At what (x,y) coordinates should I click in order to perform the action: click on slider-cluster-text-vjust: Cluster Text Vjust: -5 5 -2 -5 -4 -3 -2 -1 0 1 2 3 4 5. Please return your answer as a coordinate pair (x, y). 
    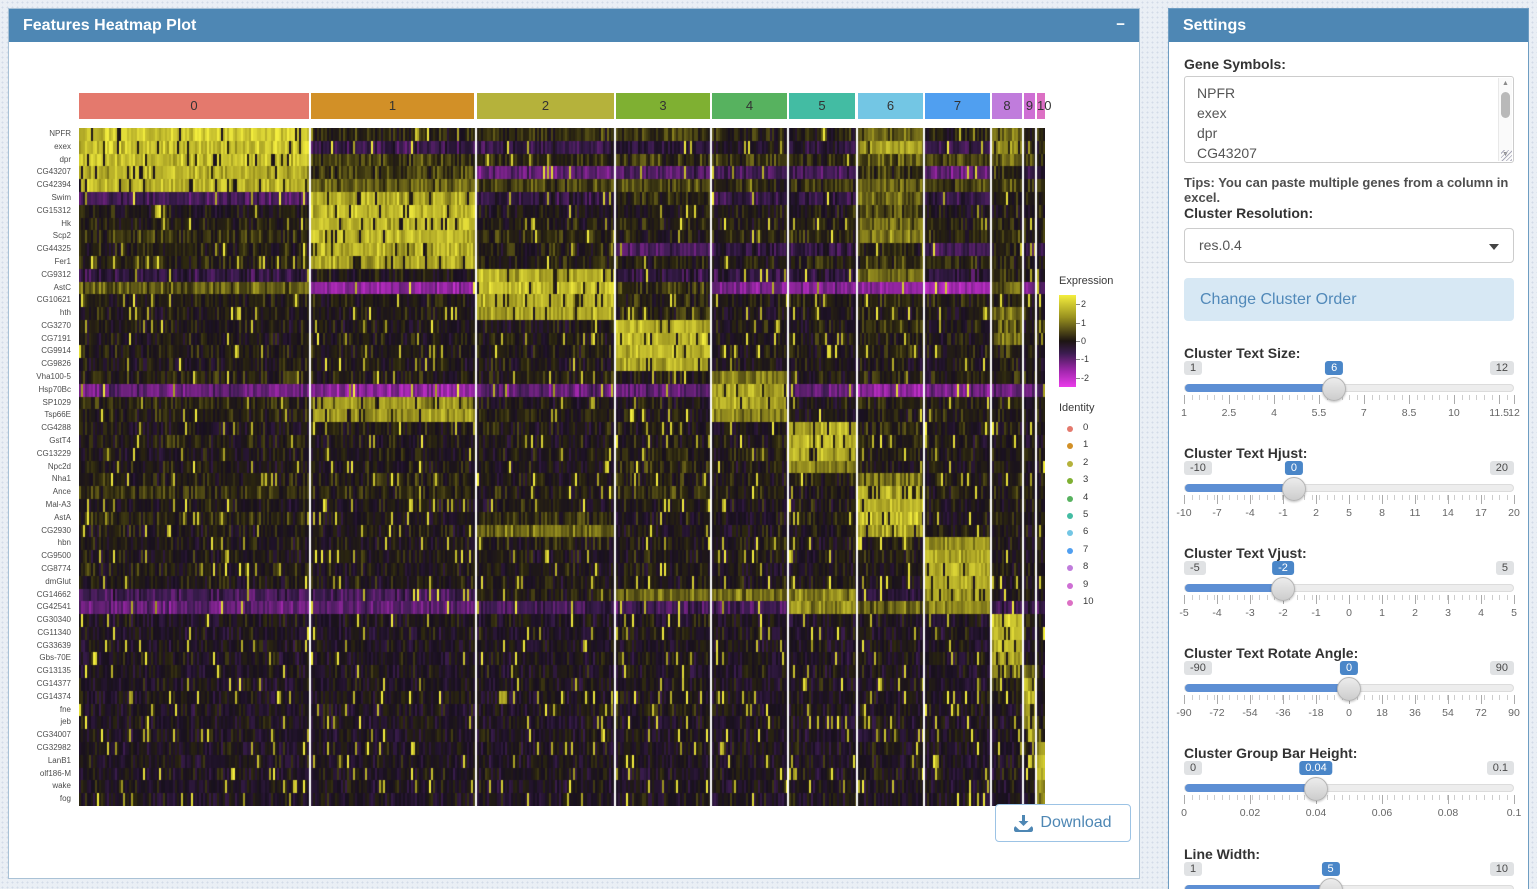
    Looking at the image, I should click on (1348, 593).